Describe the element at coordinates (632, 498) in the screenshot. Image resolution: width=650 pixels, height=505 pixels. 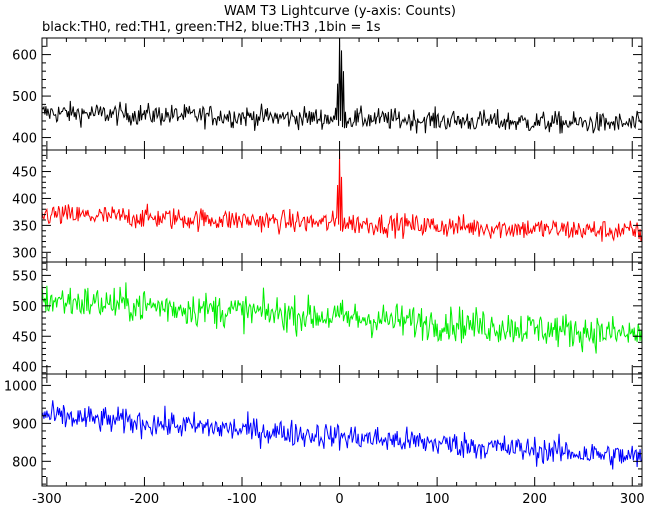
I see `x-tick-label: 300` at that location.